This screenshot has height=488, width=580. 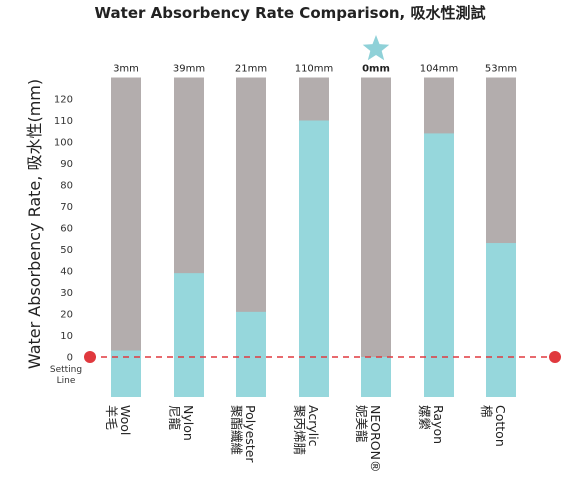 I want to click on y-tick-label: 100, so click(x=63, y=143).